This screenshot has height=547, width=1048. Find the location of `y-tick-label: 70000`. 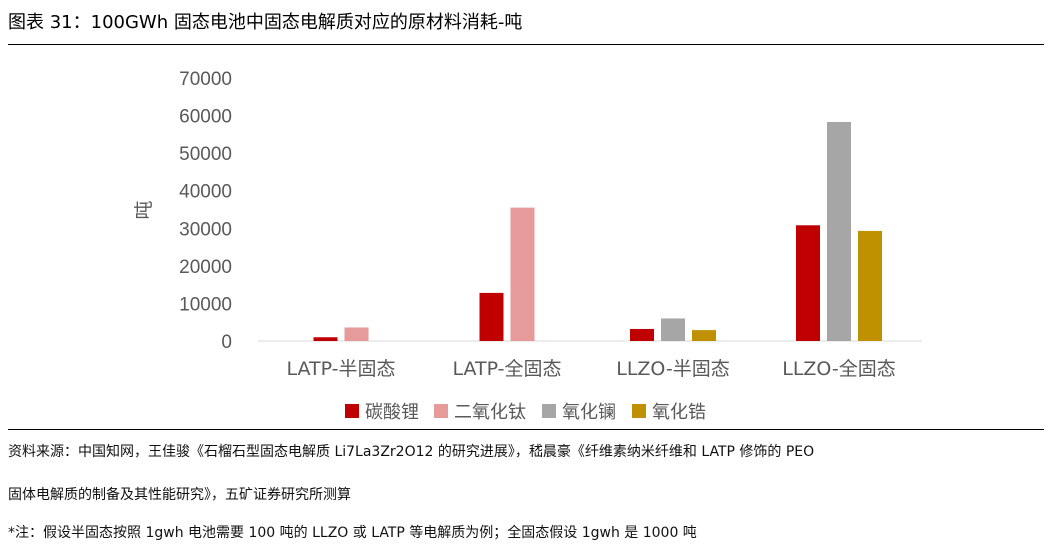

y-tick-label: 70000 is located at coordinates (205, 79).